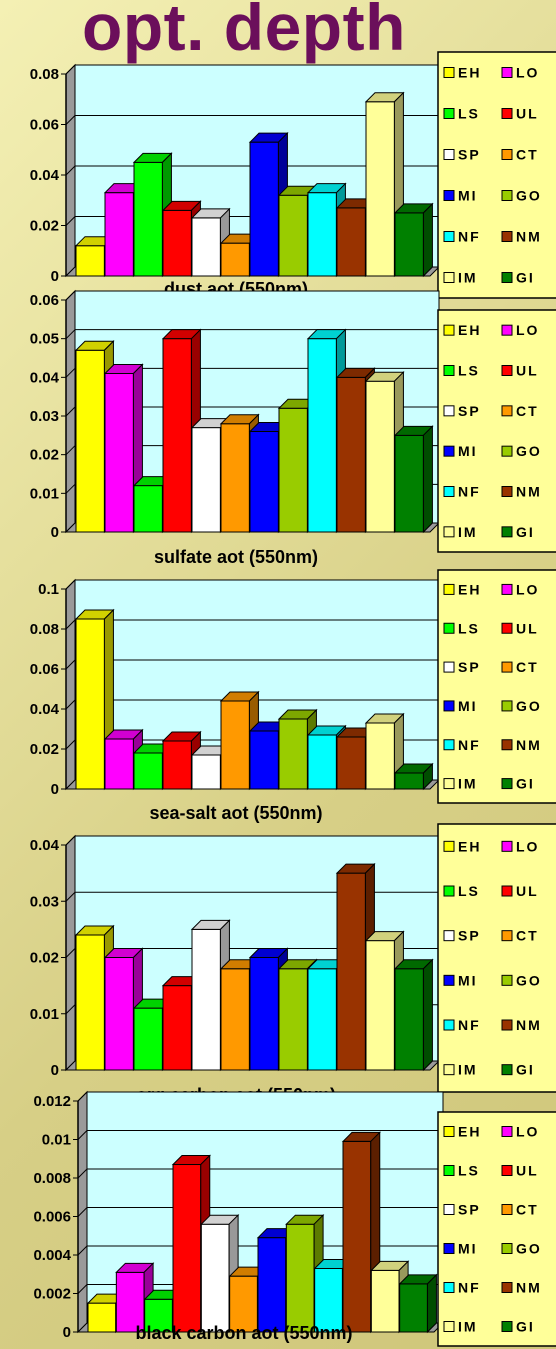 The image size is (556, 1349). Describe the element at coordinates (52, 1294) in the screenshot. I see `y-tick-label: 0.002` at that location.